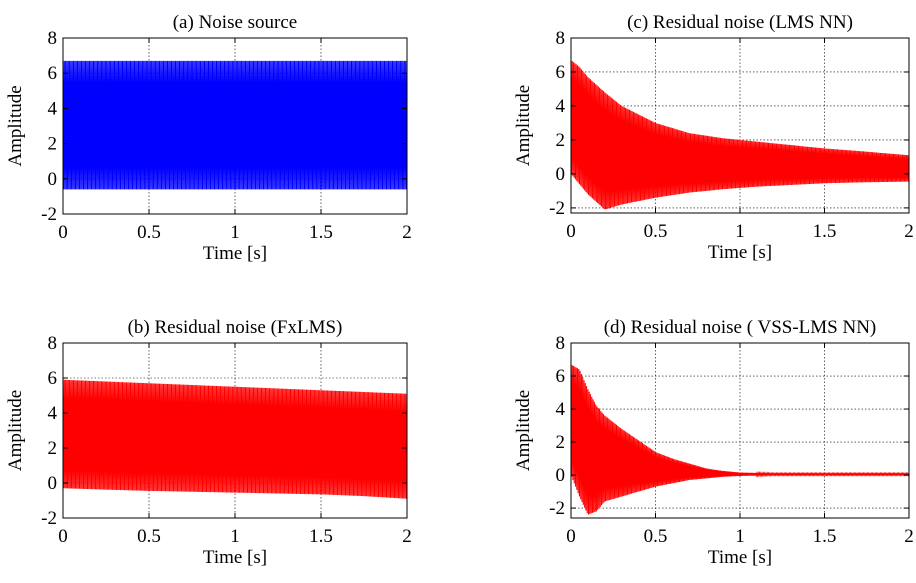  What do you see at coordinates (740, 22) in the screenshot?
I see `subplot-title: (c) Residual noise (LMS NN)` at bounding box center [740, 22].